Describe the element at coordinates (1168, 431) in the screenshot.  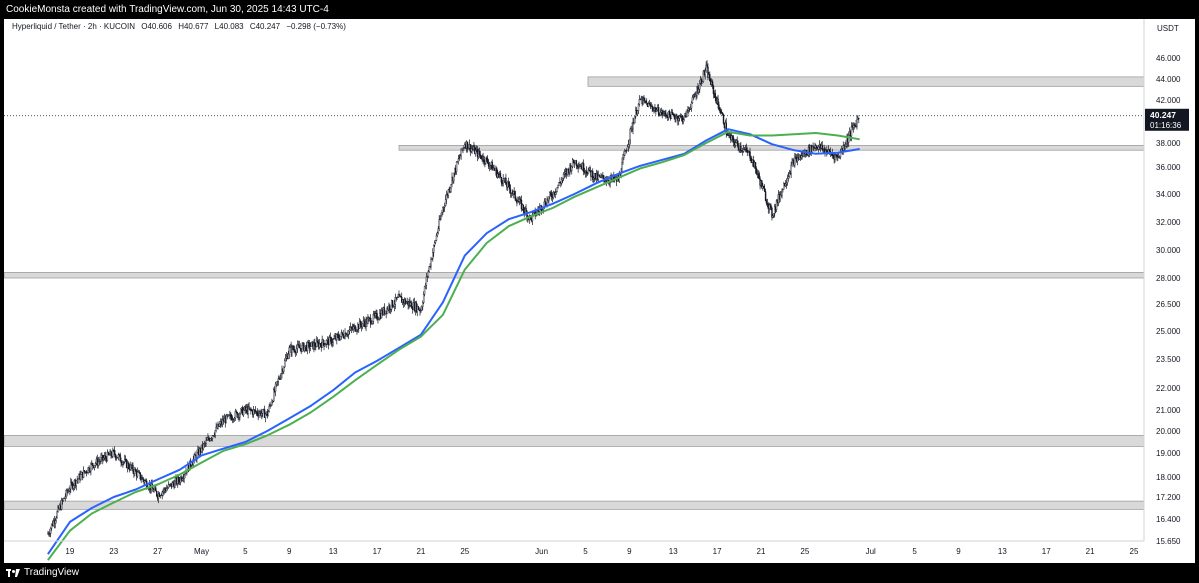
I see `price-tick-15: 20.000` at that location.